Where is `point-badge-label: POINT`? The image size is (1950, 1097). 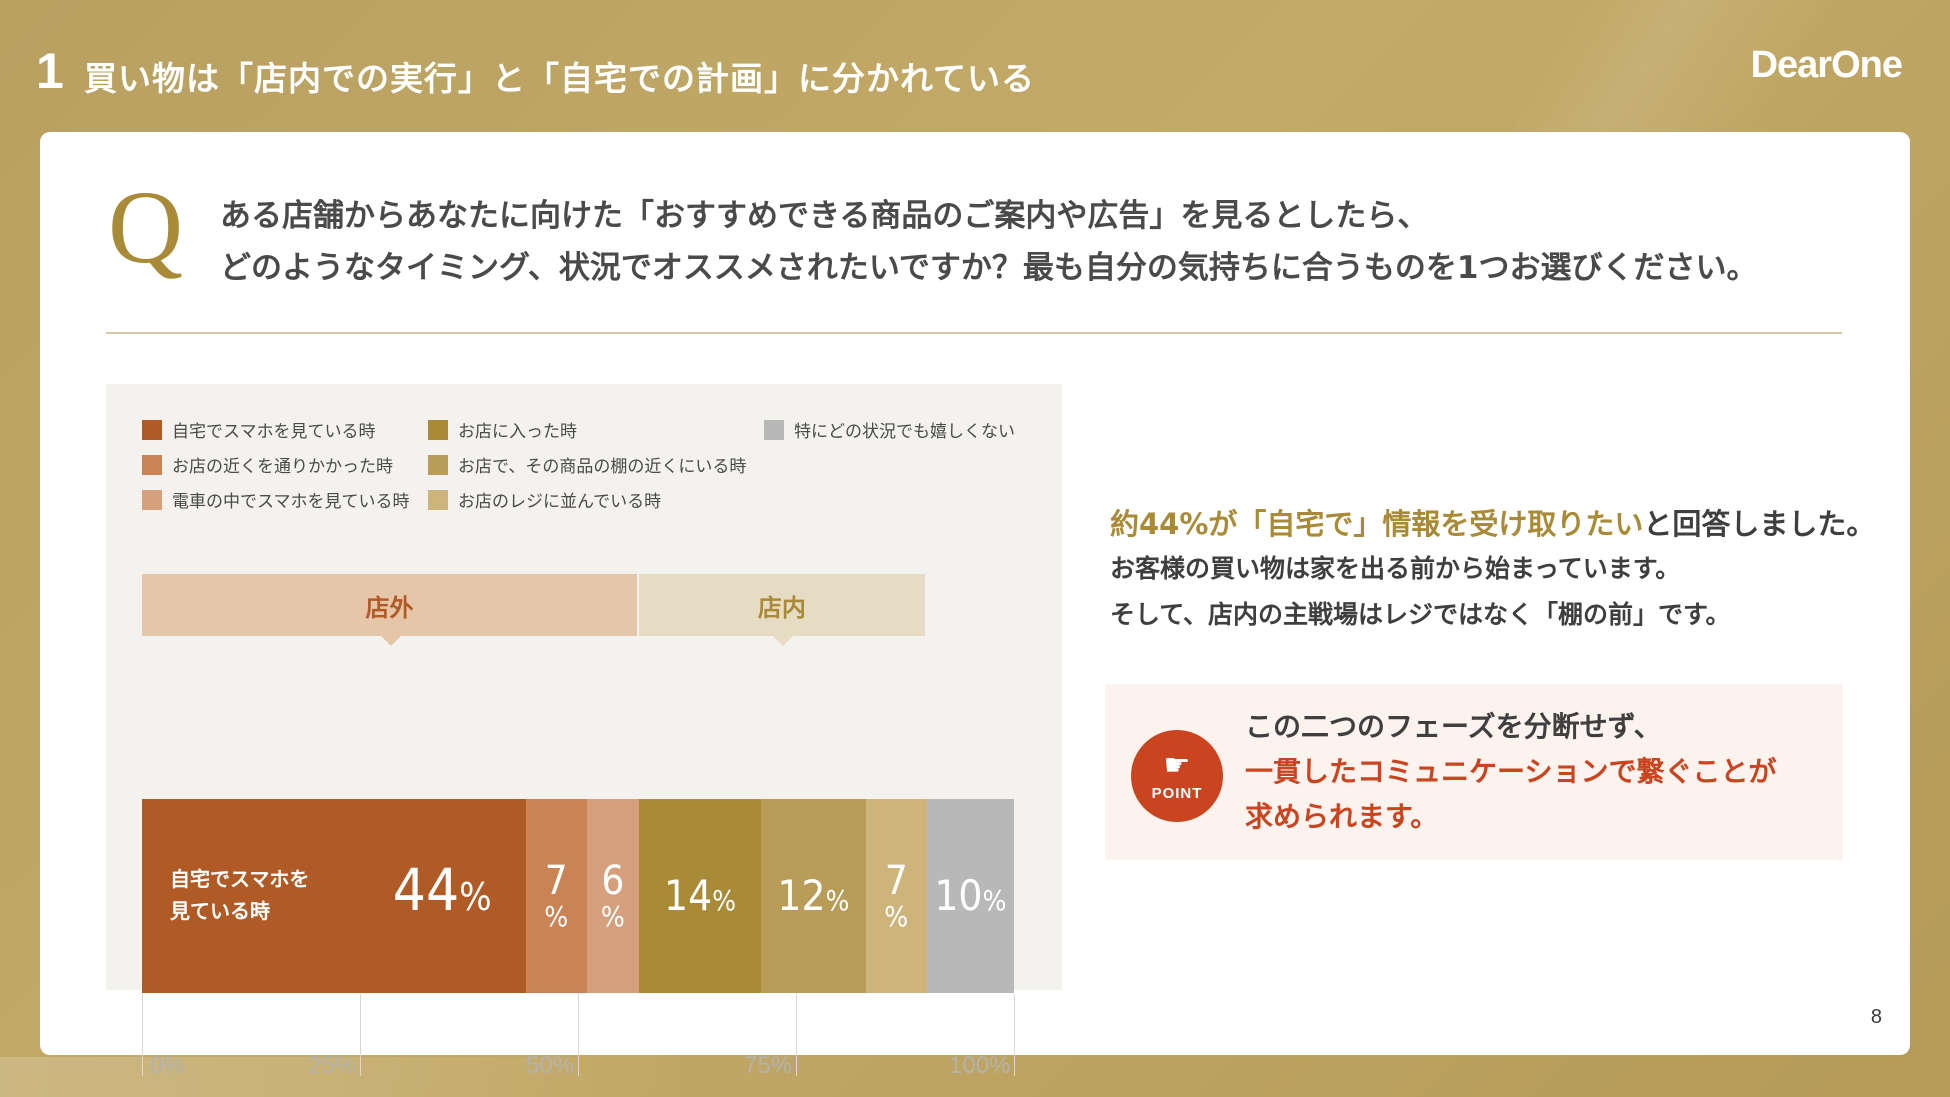
point-badge-label: POINT is located at coordinates (1177, 793).